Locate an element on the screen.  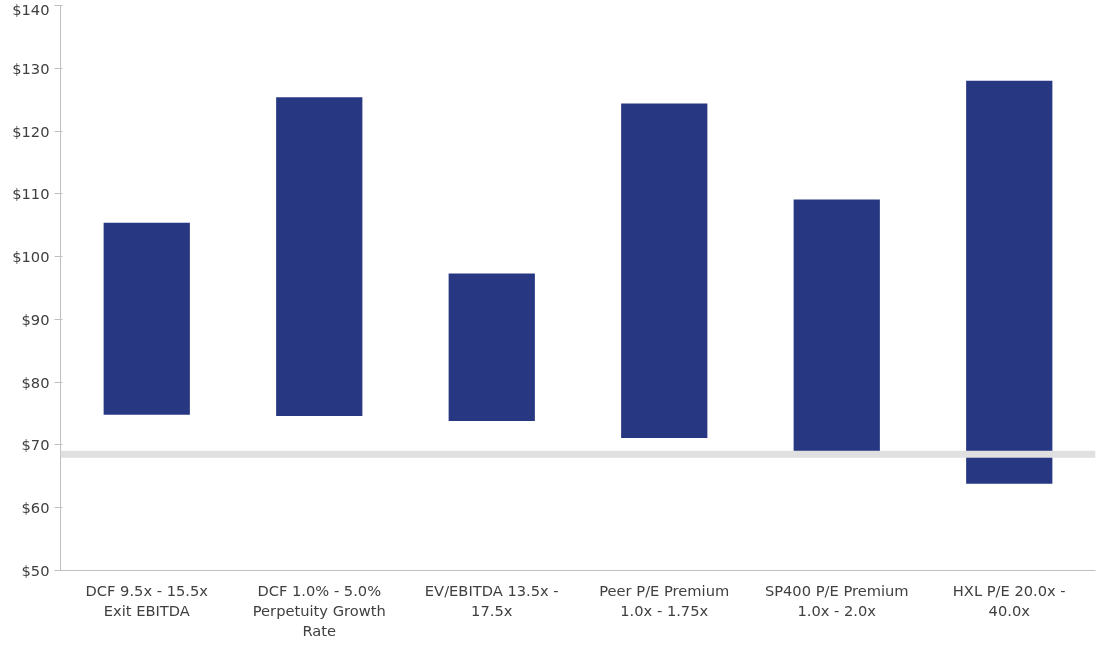
x-tick-label: EV/EBITDA 13.5x - 17.5x is located at coordinates (491, 600).